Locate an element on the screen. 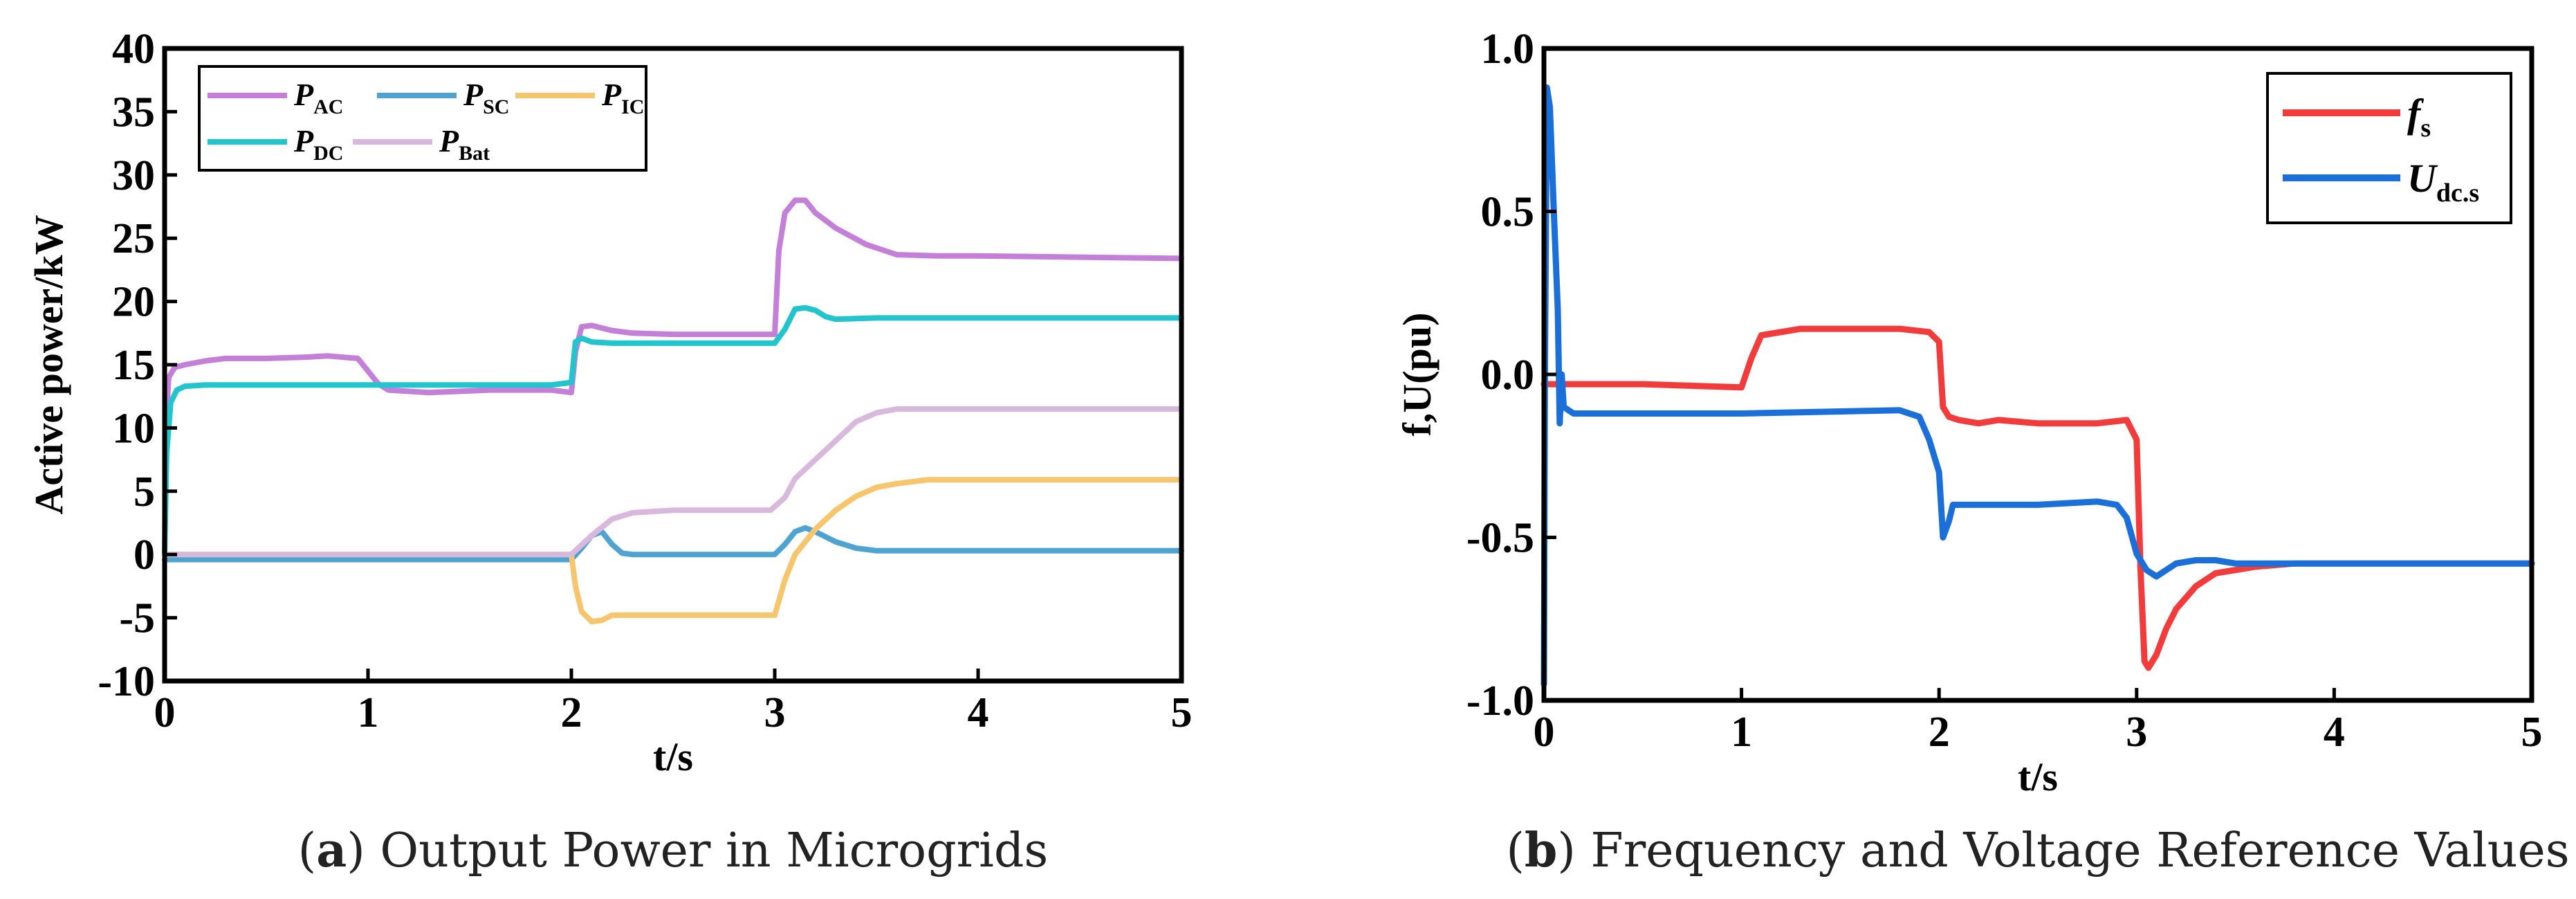  legend-label-psc: PSC is located at coordinates (486, 98).